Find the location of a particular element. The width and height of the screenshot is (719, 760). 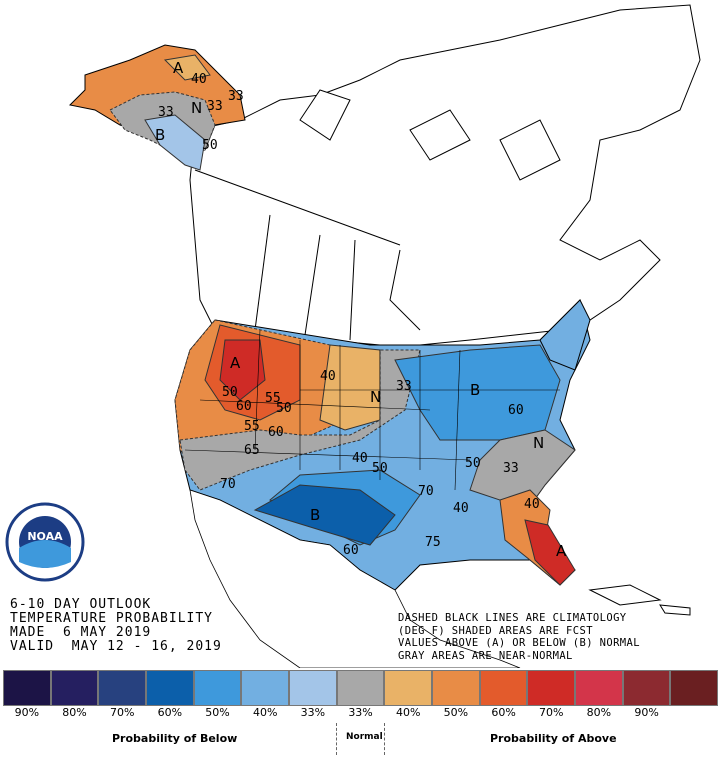

normal-divider-right is located at coordinates (384, 739).